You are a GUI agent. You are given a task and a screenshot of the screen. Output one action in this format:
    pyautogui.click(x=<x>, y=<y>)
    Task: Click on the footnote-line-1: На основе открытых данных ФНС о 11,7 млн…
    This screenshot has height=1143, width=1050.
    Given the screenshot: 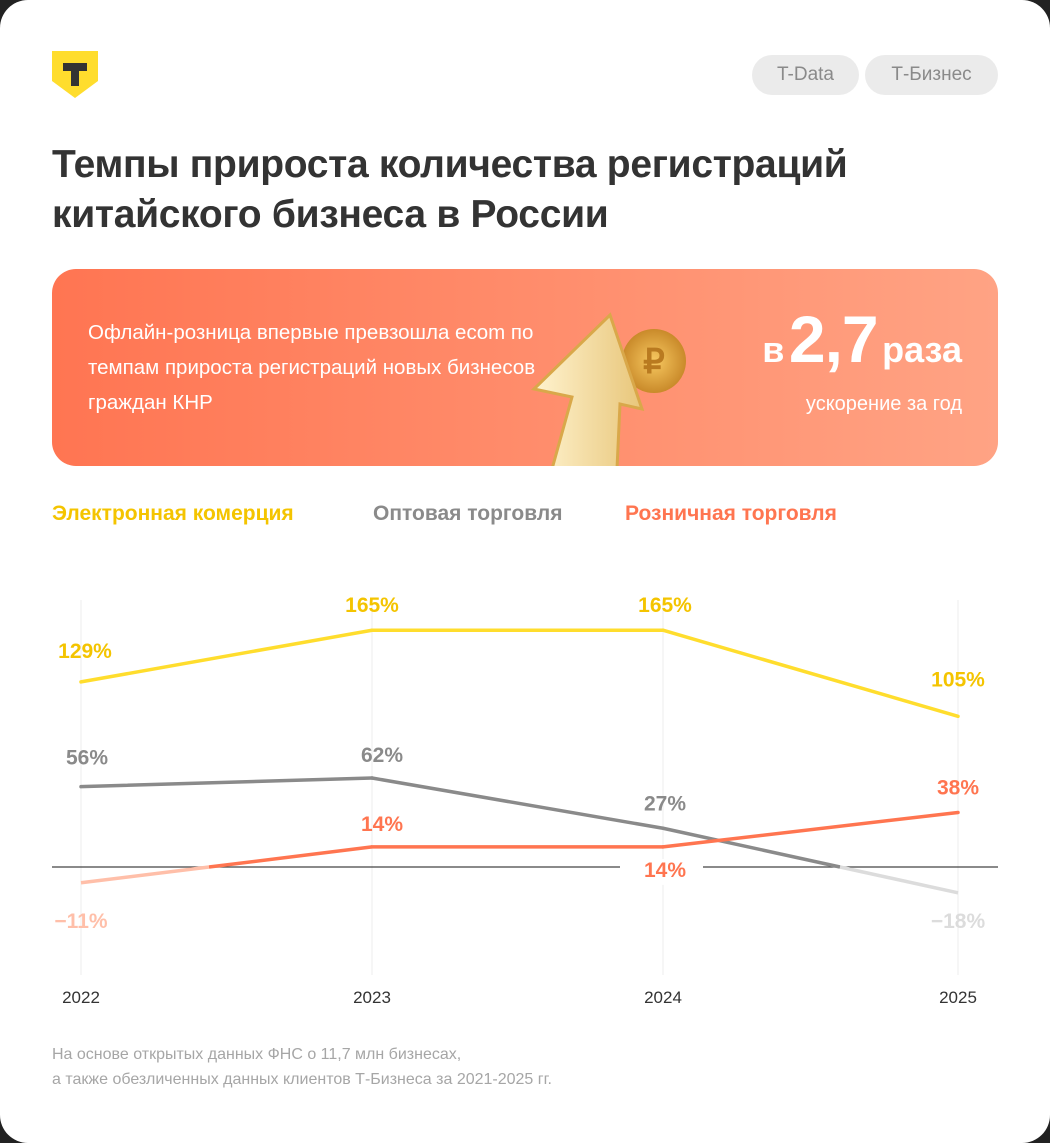 What is the action you would take?
    pyautogui.click(x=257, y=1054)
    